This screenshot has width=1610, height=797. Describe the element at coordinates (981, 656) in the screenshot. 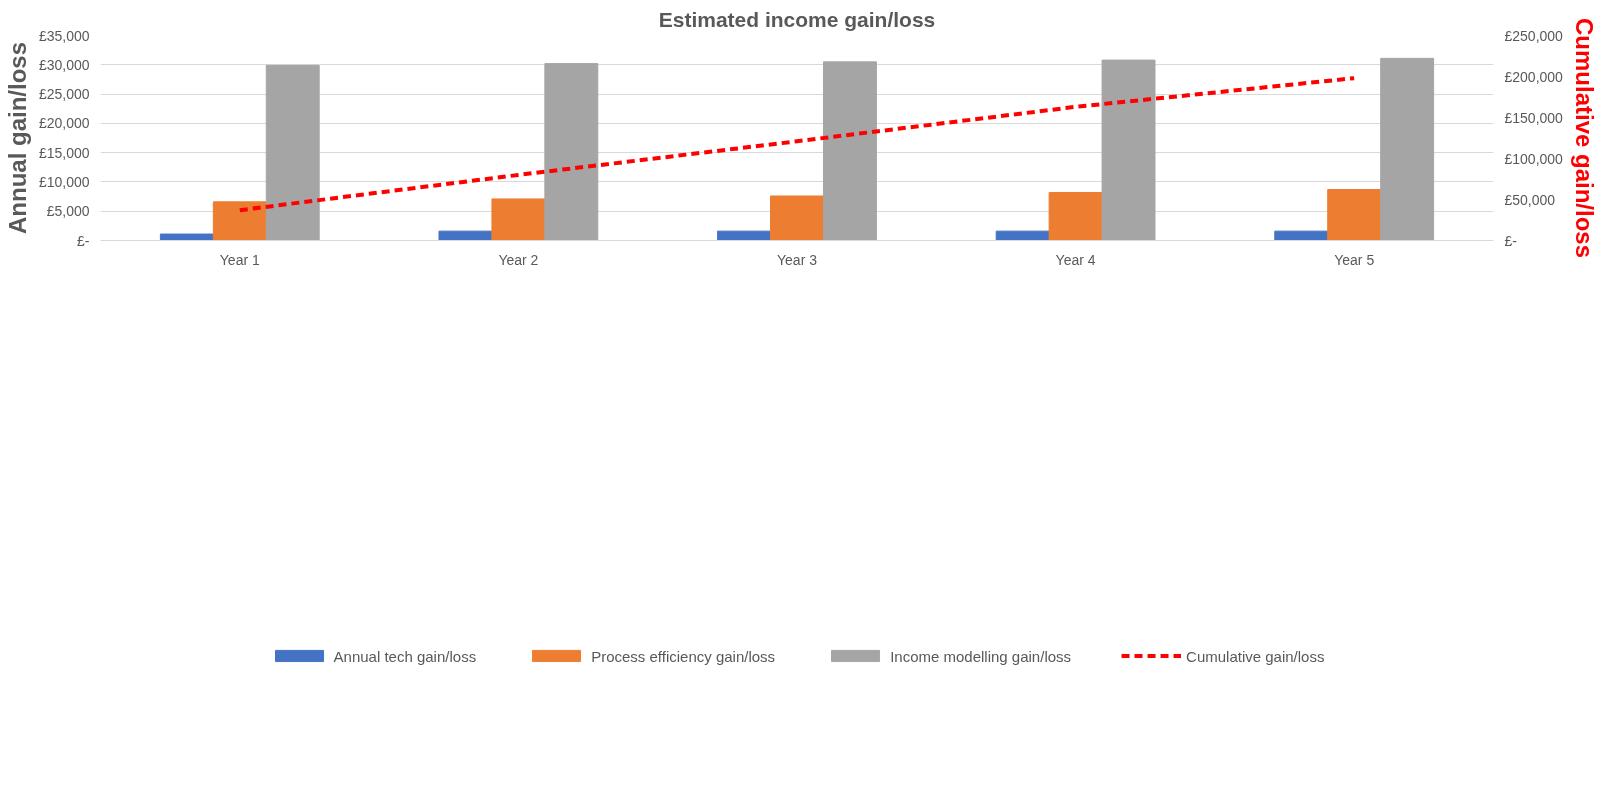

I see `legend-label: Income modelling gain/loss` at that location.